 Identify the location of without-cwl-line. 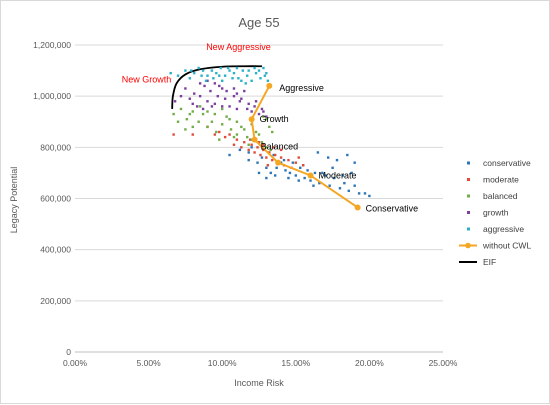
(304, 146).